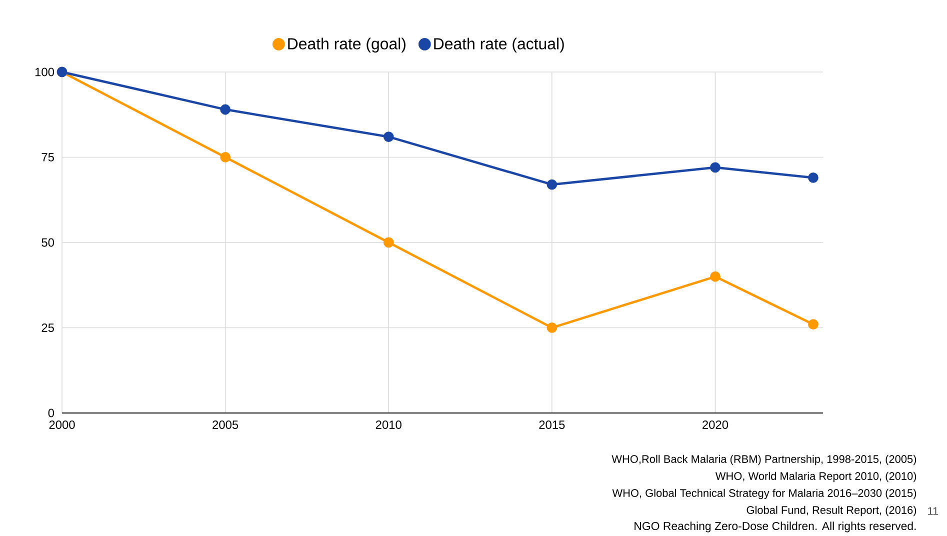 This screenshot has width=947, height=536. I want to click on x-tick-label: 2010, so click(389, 424).